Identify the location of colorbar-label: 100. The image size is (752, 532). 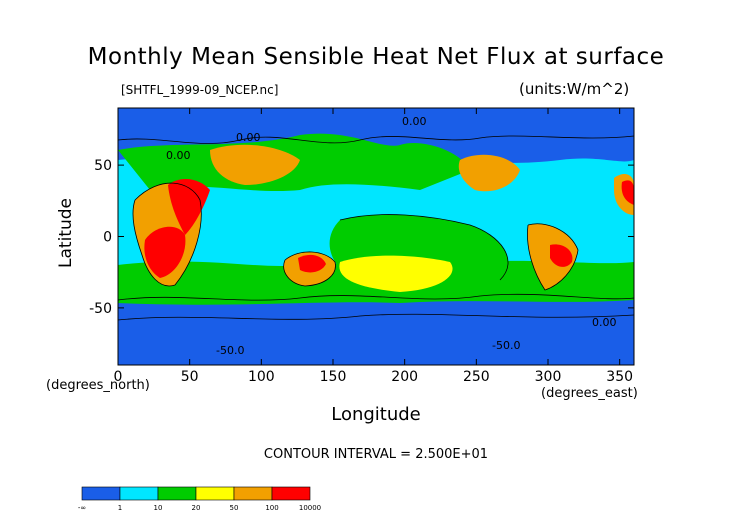
(271, 508).